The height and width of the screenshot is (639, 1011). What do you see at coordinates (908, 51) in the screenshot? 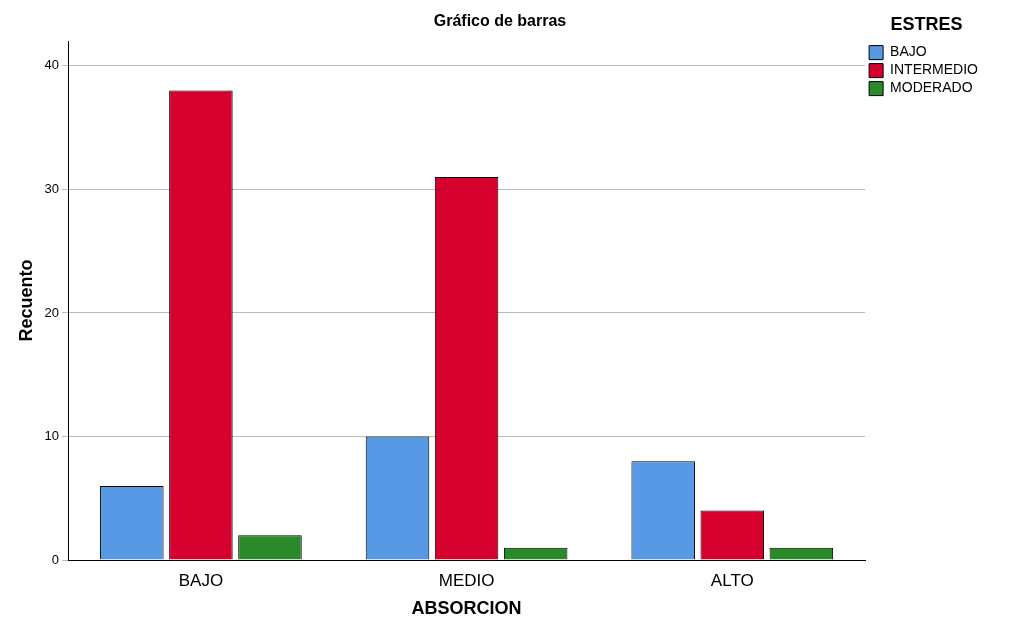
I see `legend-label: BAJO` at bounding box center [908, 51].